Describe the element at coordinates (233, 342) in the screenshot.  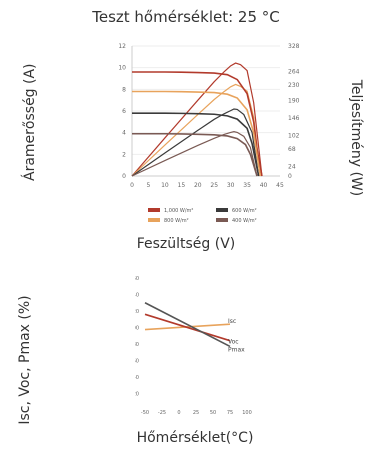
I see `series-end-label: Voc` at that location.